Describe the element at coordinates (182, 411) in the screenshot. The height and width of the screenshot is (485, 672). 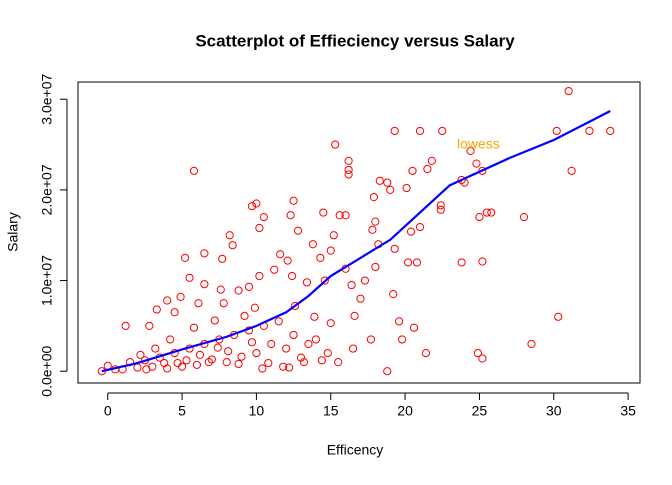
I see `x-tick-label: 5` at that location.